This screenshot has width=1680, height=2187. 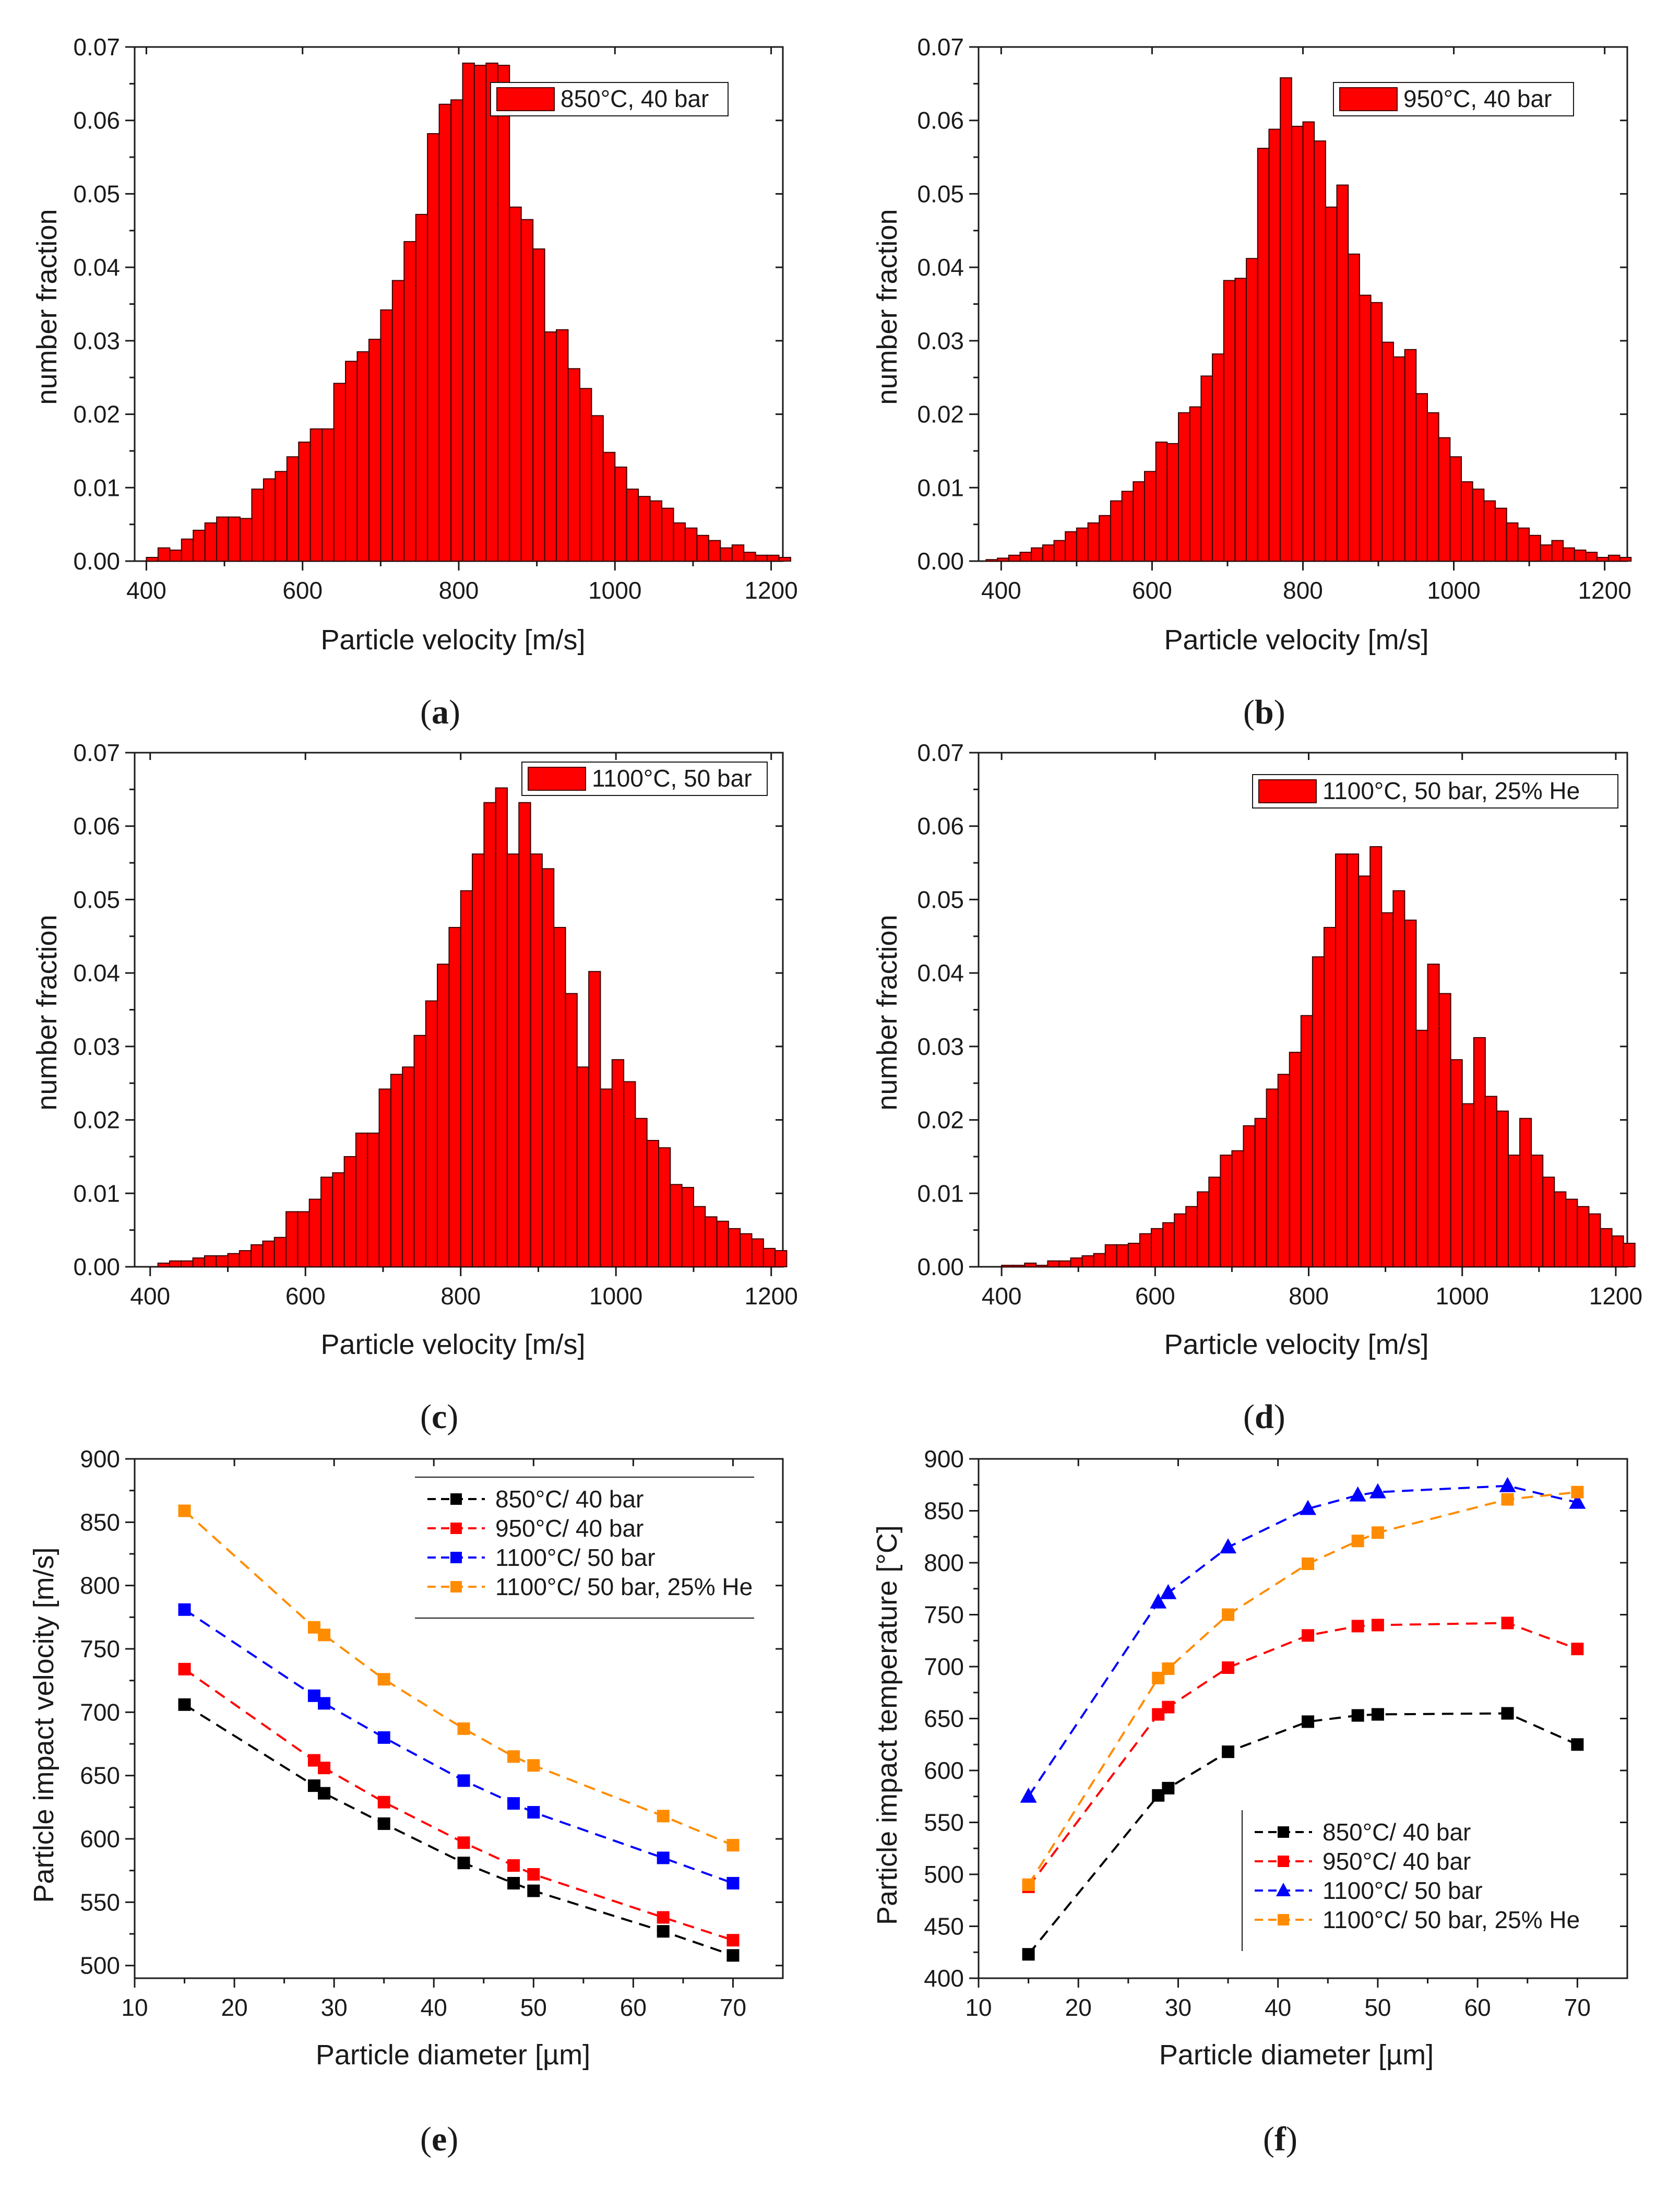 I want to click on x-tick-label: 400, so click(x=150, y=1296).